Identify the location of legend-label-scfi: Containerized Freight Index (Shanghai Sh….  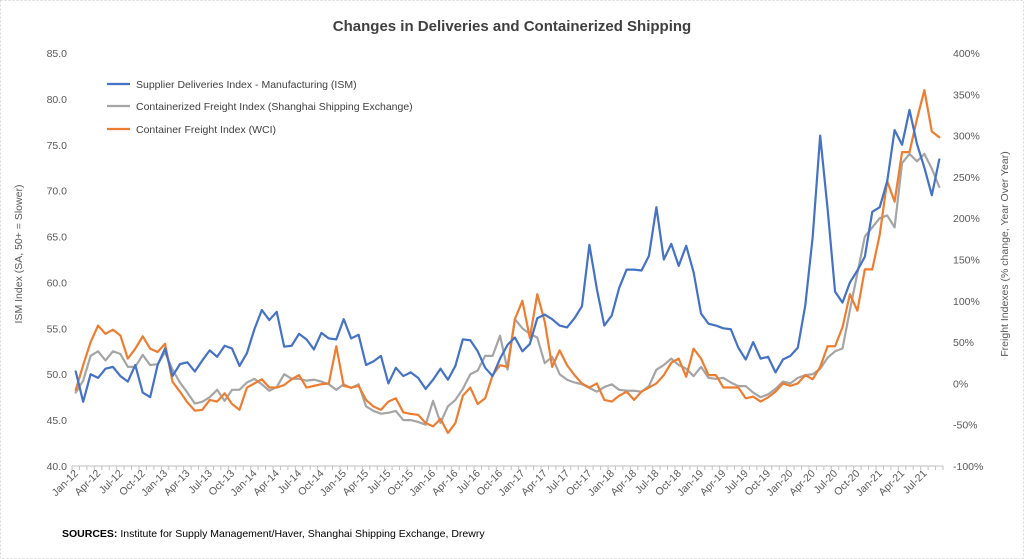
(274, 107).